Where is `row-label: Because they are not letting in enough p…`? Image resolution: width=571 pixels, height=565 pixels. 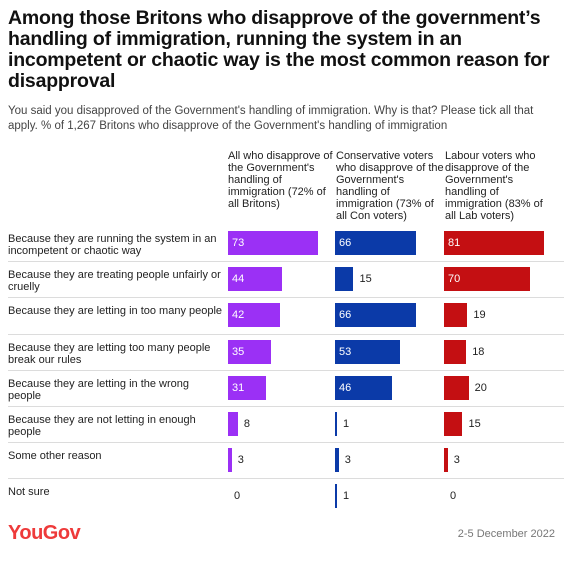
row-label: Because they are not letting in enough p… is located at coordinates (102, 426).